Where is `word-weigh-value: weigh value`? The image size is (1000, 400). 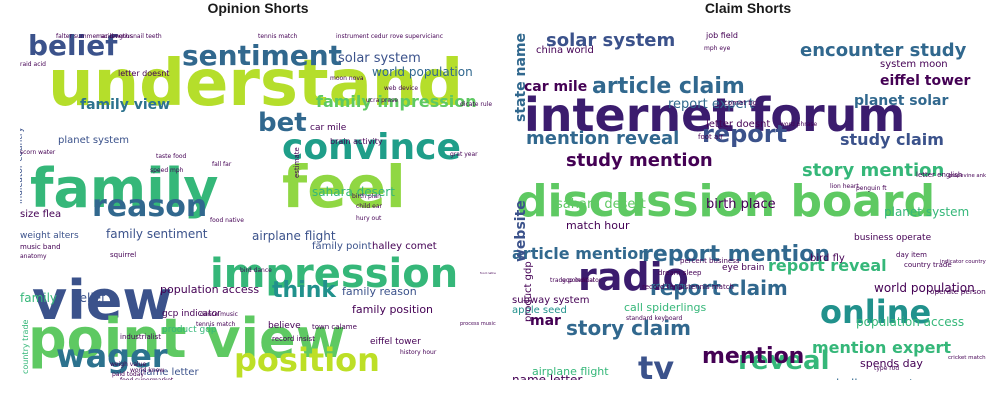
word-weigh-value: weigh value is located at coordinates (128, 364).